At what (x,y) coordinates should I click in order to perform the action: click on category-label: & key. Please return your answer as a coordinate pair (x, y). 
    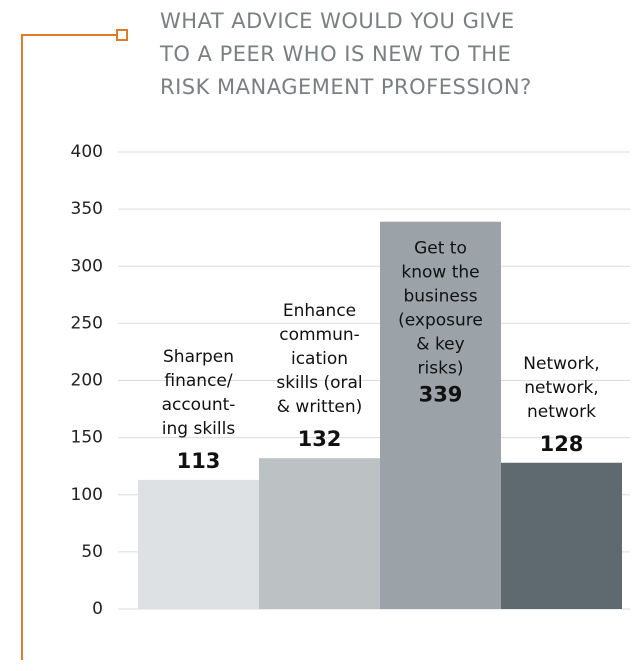
    Looking at the image, I should click on (440, 345).